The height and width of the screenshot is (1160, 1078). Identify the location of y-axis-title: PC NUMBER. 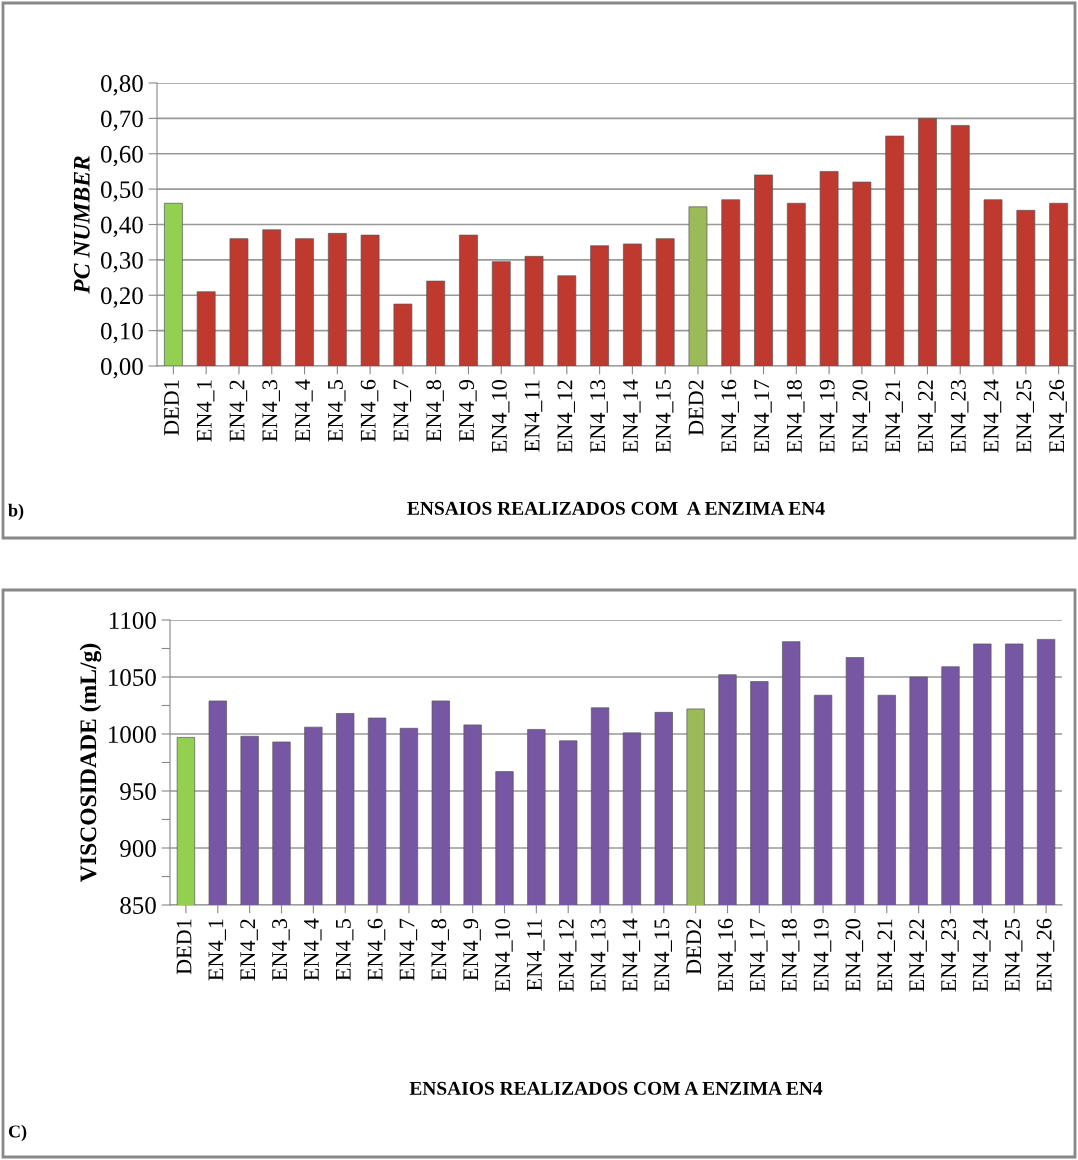
(81, 225).